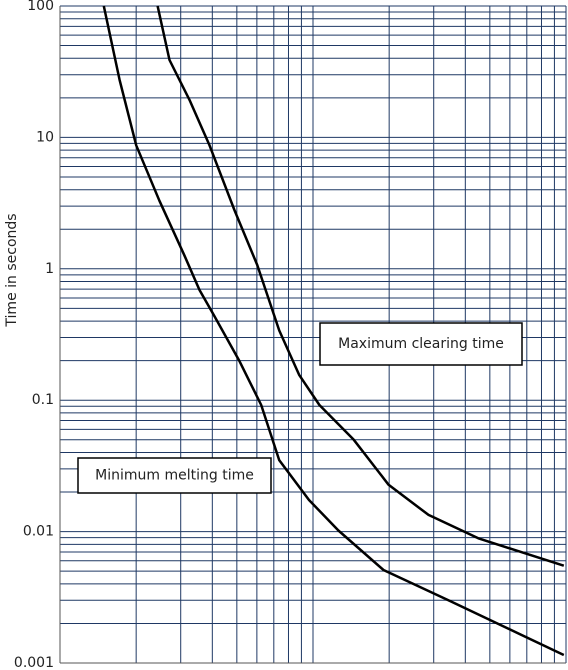  What do you see at coordinates (34, 662) in the screenshot?
I see `y-tick-label: 0.001` at bounding box center [34, 662].